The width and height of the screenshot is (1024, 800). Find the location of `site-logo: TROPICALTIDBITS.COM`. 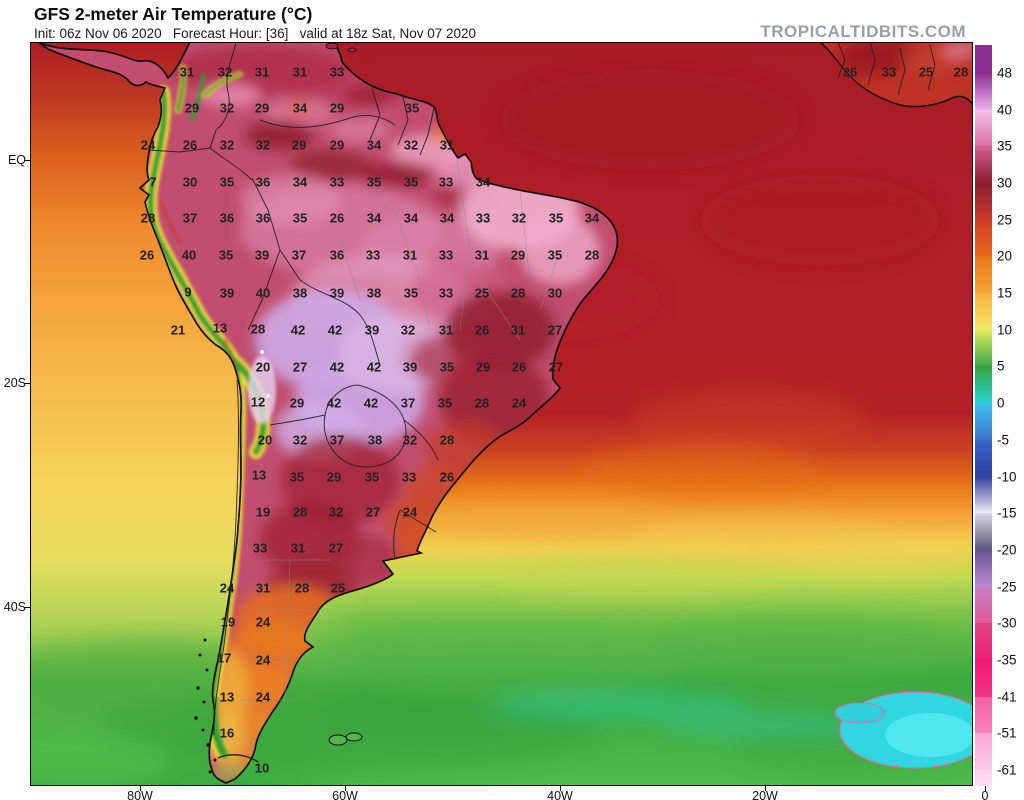

site-logo: TROPICALTIDBITS.COM is located at coordinates (863, 31).